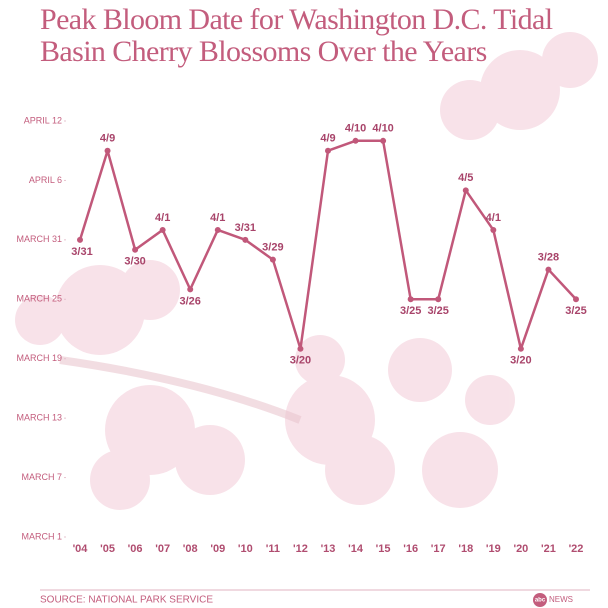  Describe the element at coordinates (272, 248) in the screenshot. I see `value-label: 3/29` at that location.